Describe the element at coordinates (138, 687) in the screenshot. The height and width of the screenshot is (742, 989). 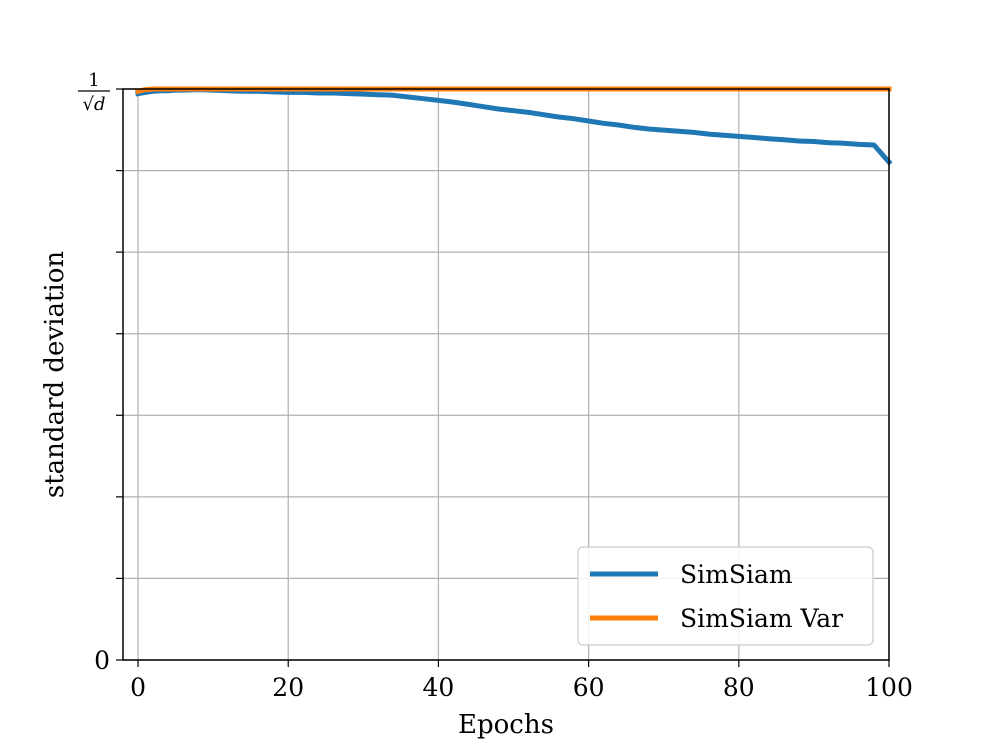
I see `x-tick-label: 0` at that location.